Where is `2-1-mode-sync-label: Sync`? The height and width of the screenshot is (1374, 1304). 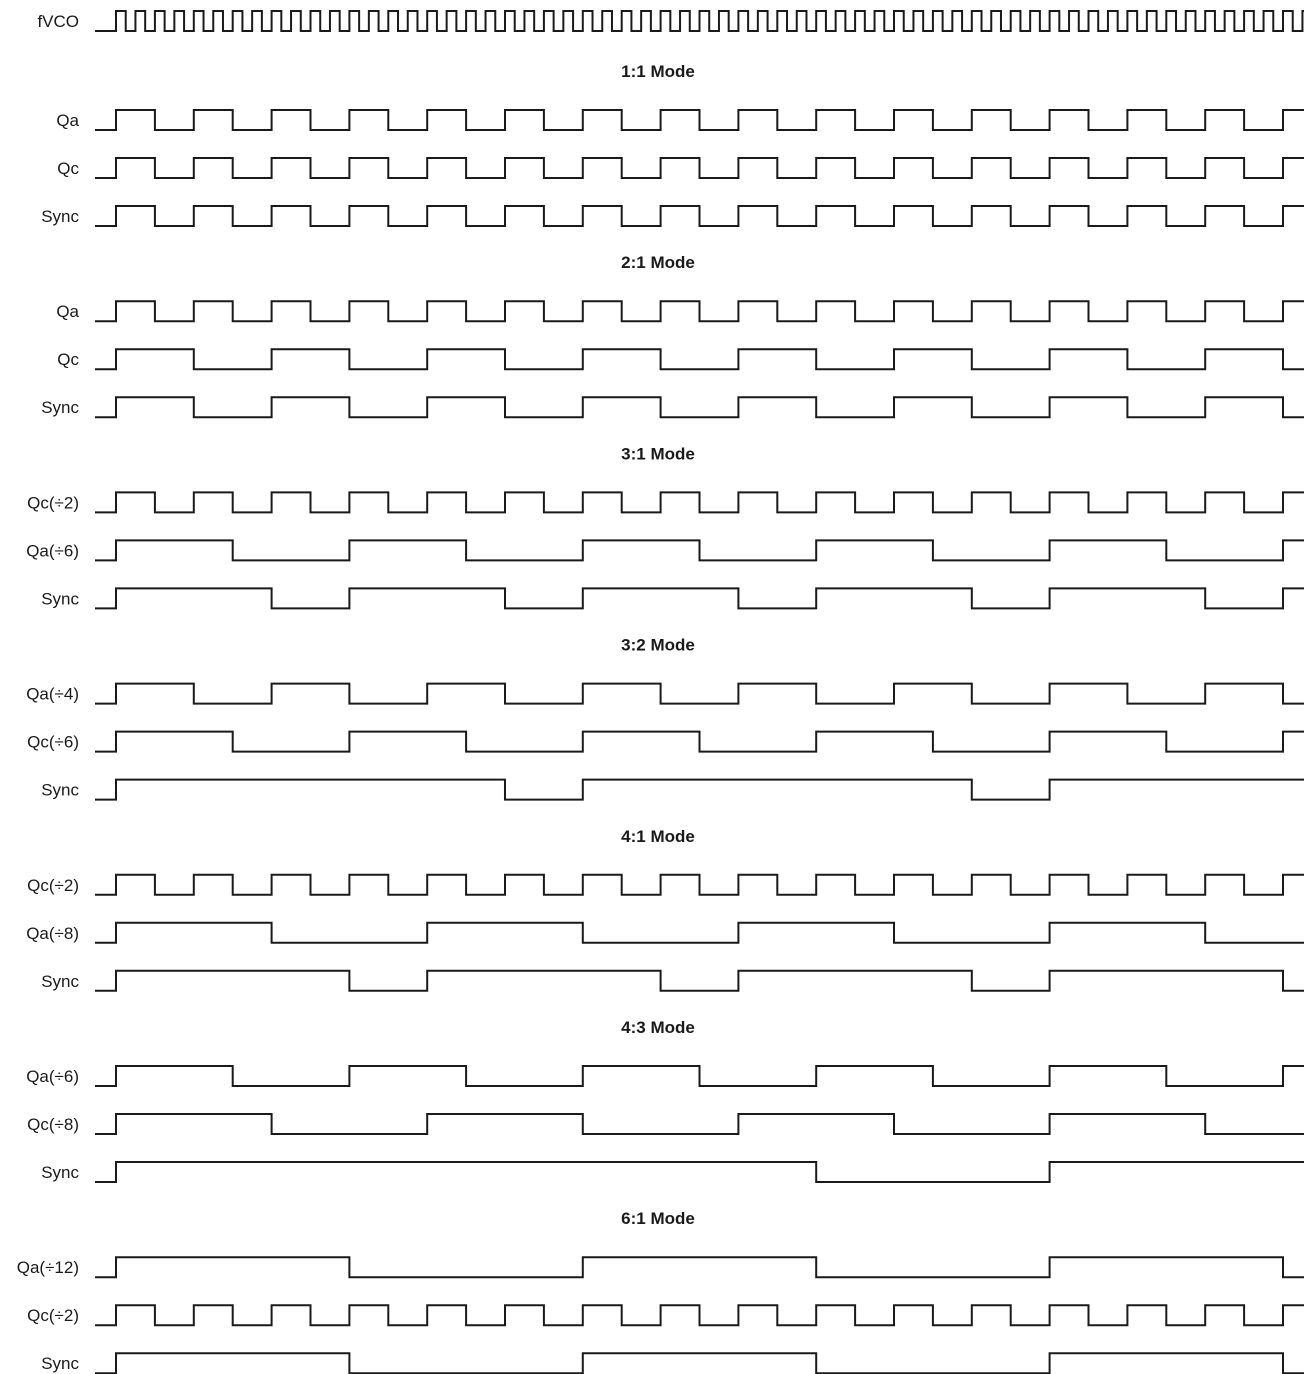
2-1-mode-sync-label: Sync is located at coordinates (60, 407).